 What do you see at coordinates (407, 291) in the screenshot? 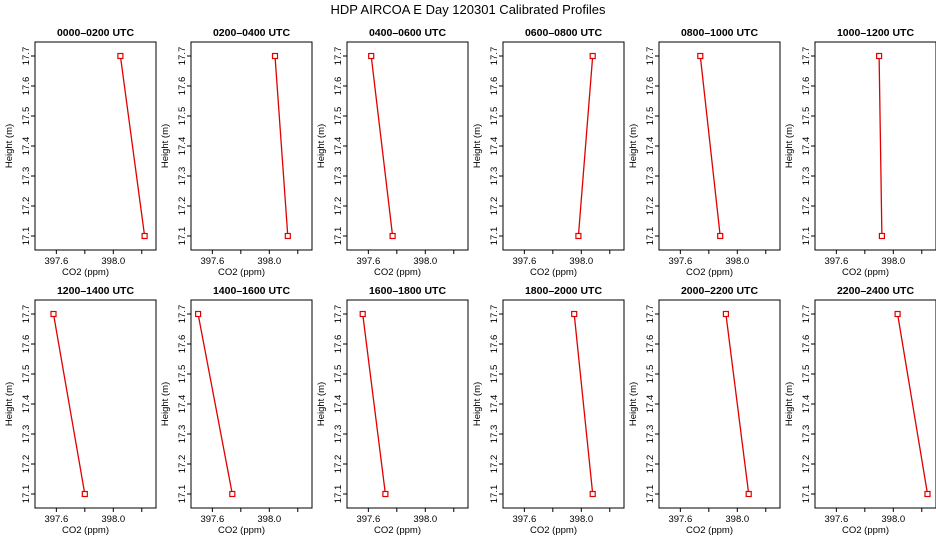
I see `panel-title: 1600–1800 UTC` at bounding box center [407, 291].